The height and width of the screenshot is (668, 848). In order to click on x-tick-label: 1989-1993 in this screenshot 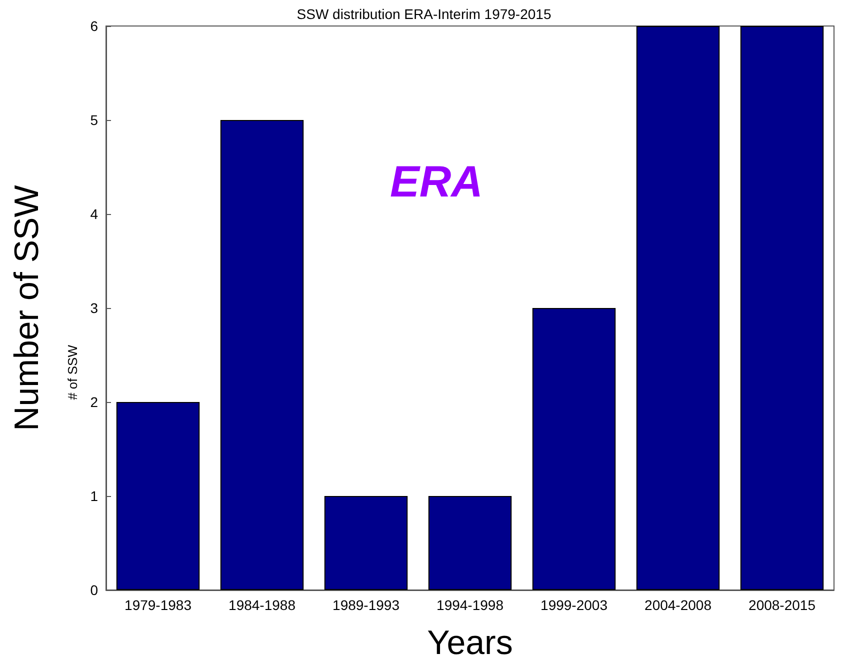, I will do `click(366, 605)`.